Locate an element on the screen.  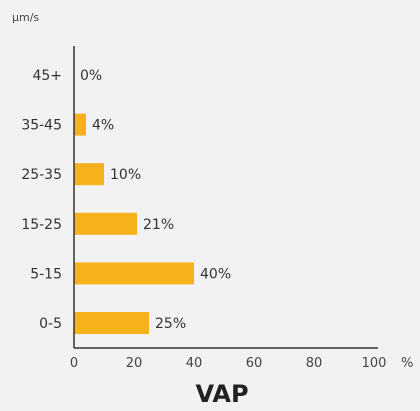
data-label: 0% is located at coordinates (91, 76).